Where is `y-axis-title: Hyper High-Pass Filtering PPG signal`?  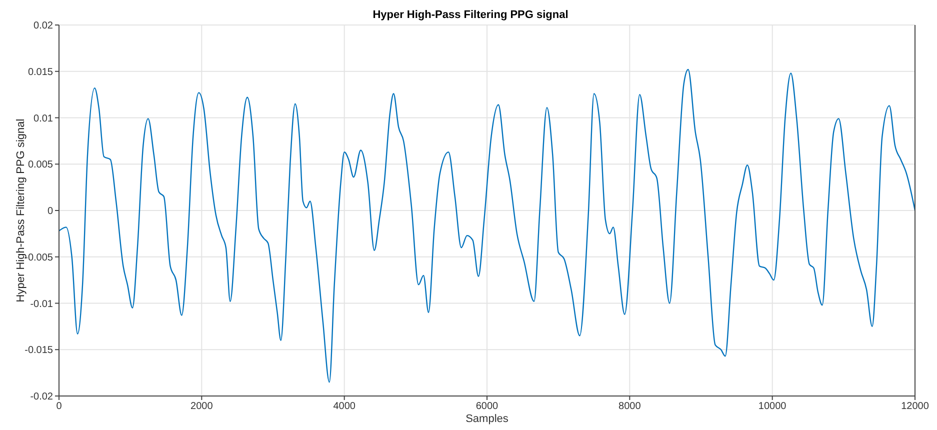
y-axis-title: Hyper High-Pass Filtering PPG signal is located at coordinates (20, 210).